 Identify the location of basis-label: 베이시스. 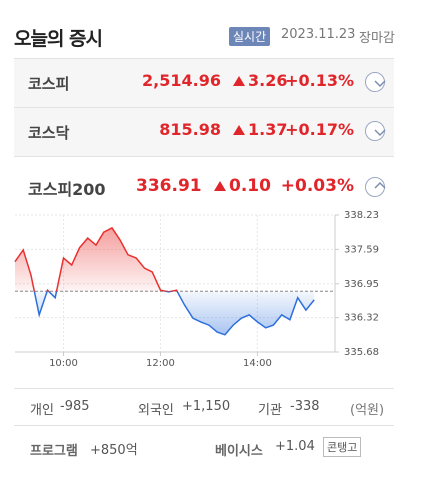
(239, 451).